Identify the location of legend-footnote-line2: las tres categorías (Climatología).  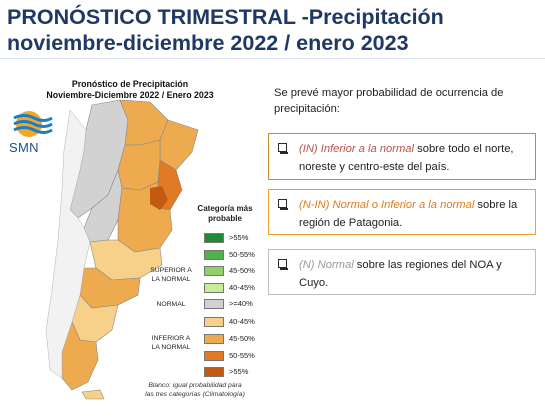
(195, 394).